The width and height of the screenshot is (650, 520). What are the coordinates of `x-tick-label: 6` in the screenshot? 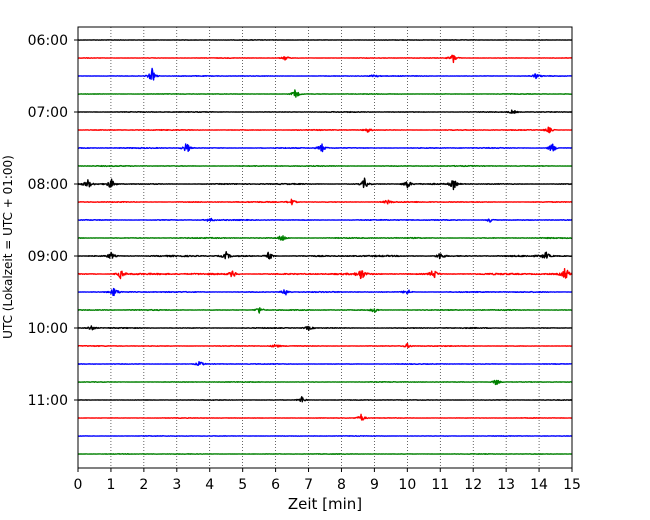 It's located at (275, 485).